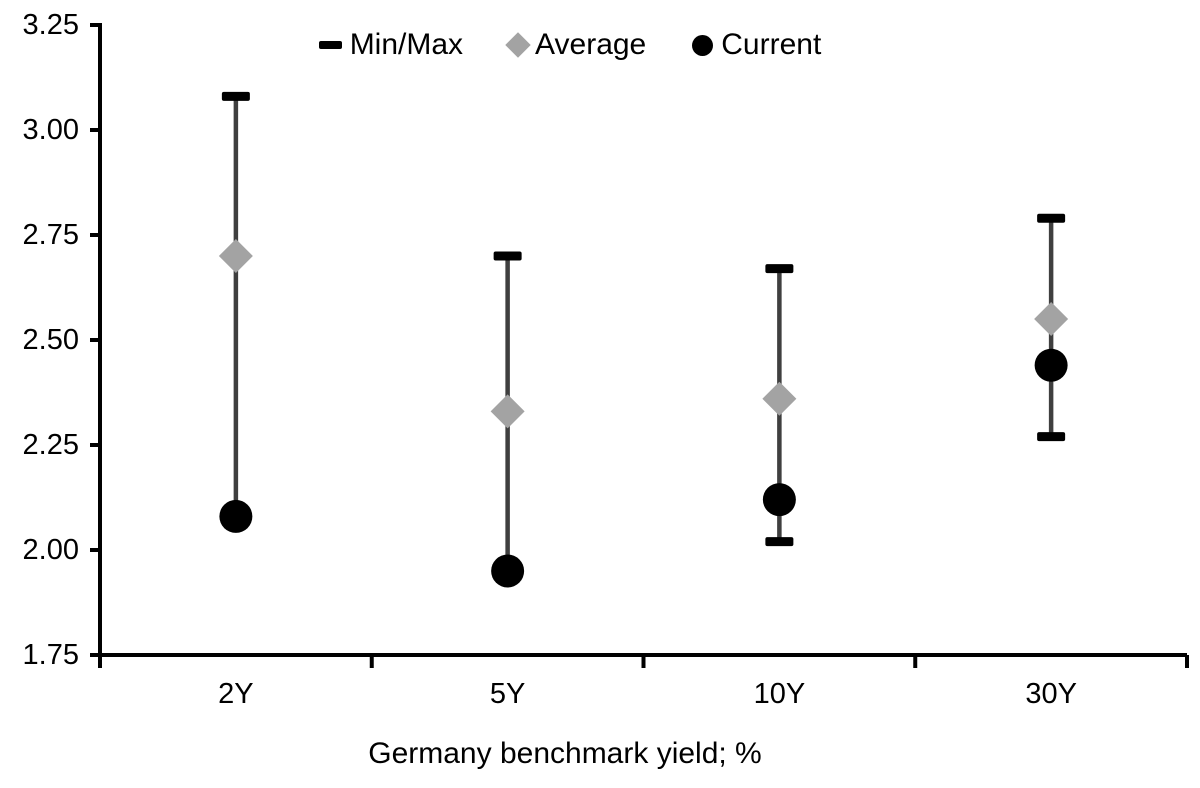 The width and height of the screenshot is (1200, 788). Describe the element at coordinates (508, 571) in the screenshot. I see `current-marker-5Y` at that location.